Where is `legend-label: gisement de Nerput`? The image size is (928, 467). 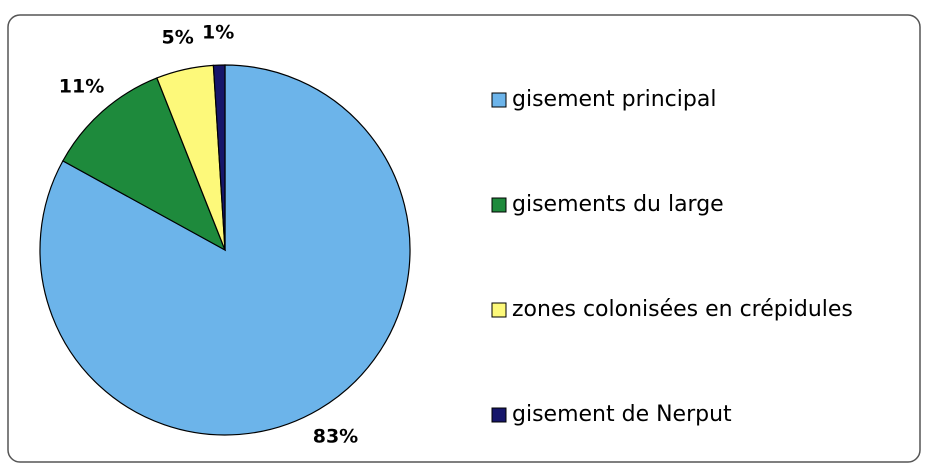
legend-label: gisement de Nerput is located at coordinates (622, 414).